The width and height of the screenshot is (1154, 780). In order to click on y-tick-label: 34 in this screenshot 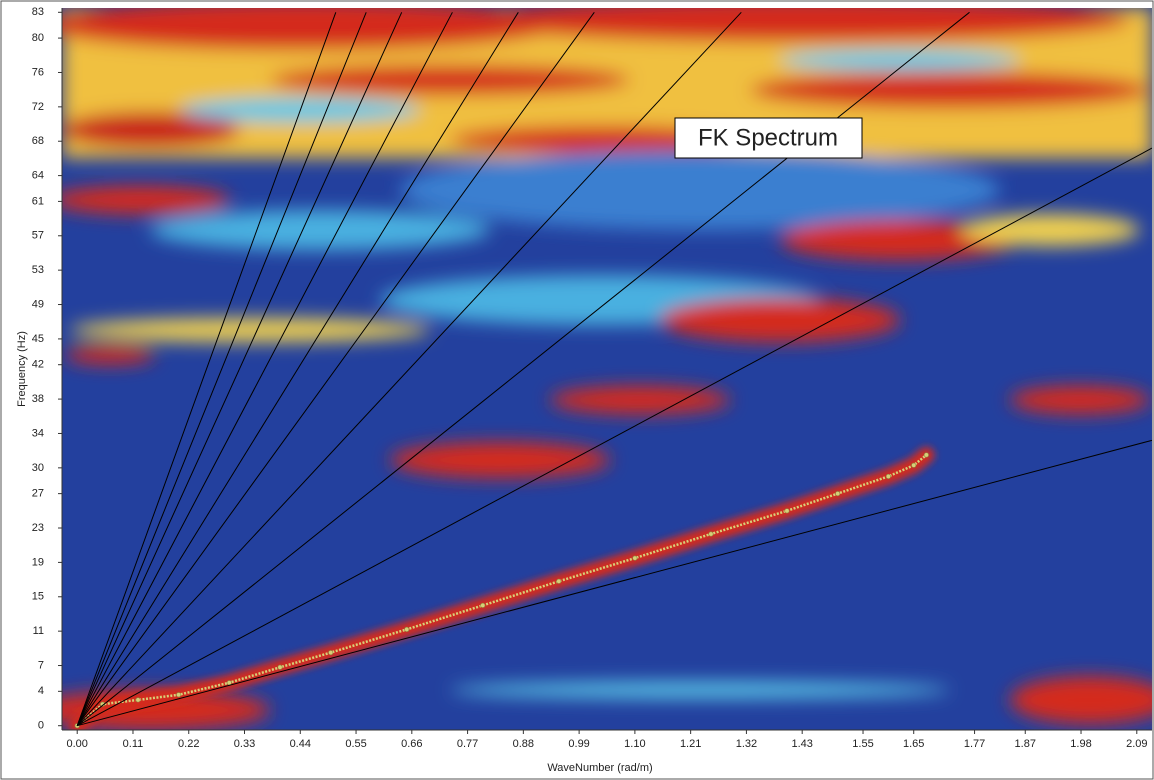, I will do `click(38, 433)`.